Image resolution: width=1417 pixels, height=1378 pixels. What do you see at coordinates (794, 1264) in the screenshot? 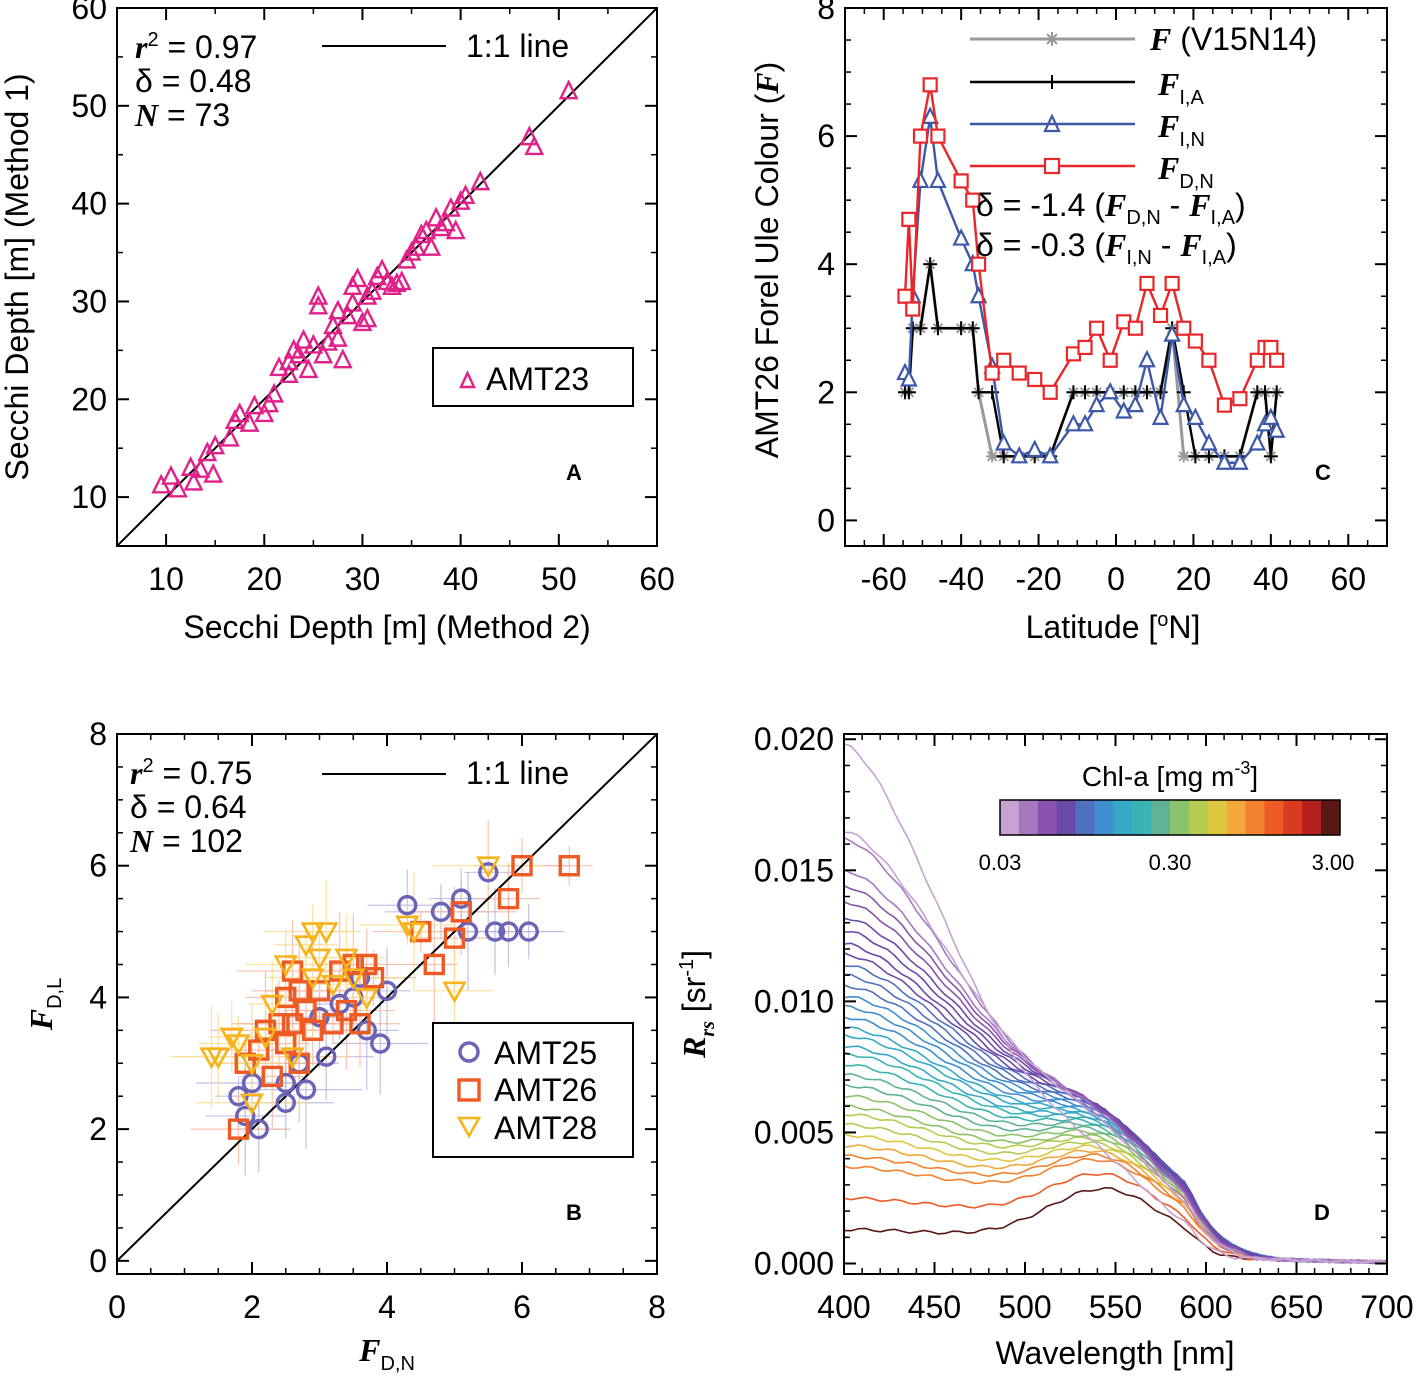
I see `y-tick-label: 0.000` at bounding box center [794, 1264].